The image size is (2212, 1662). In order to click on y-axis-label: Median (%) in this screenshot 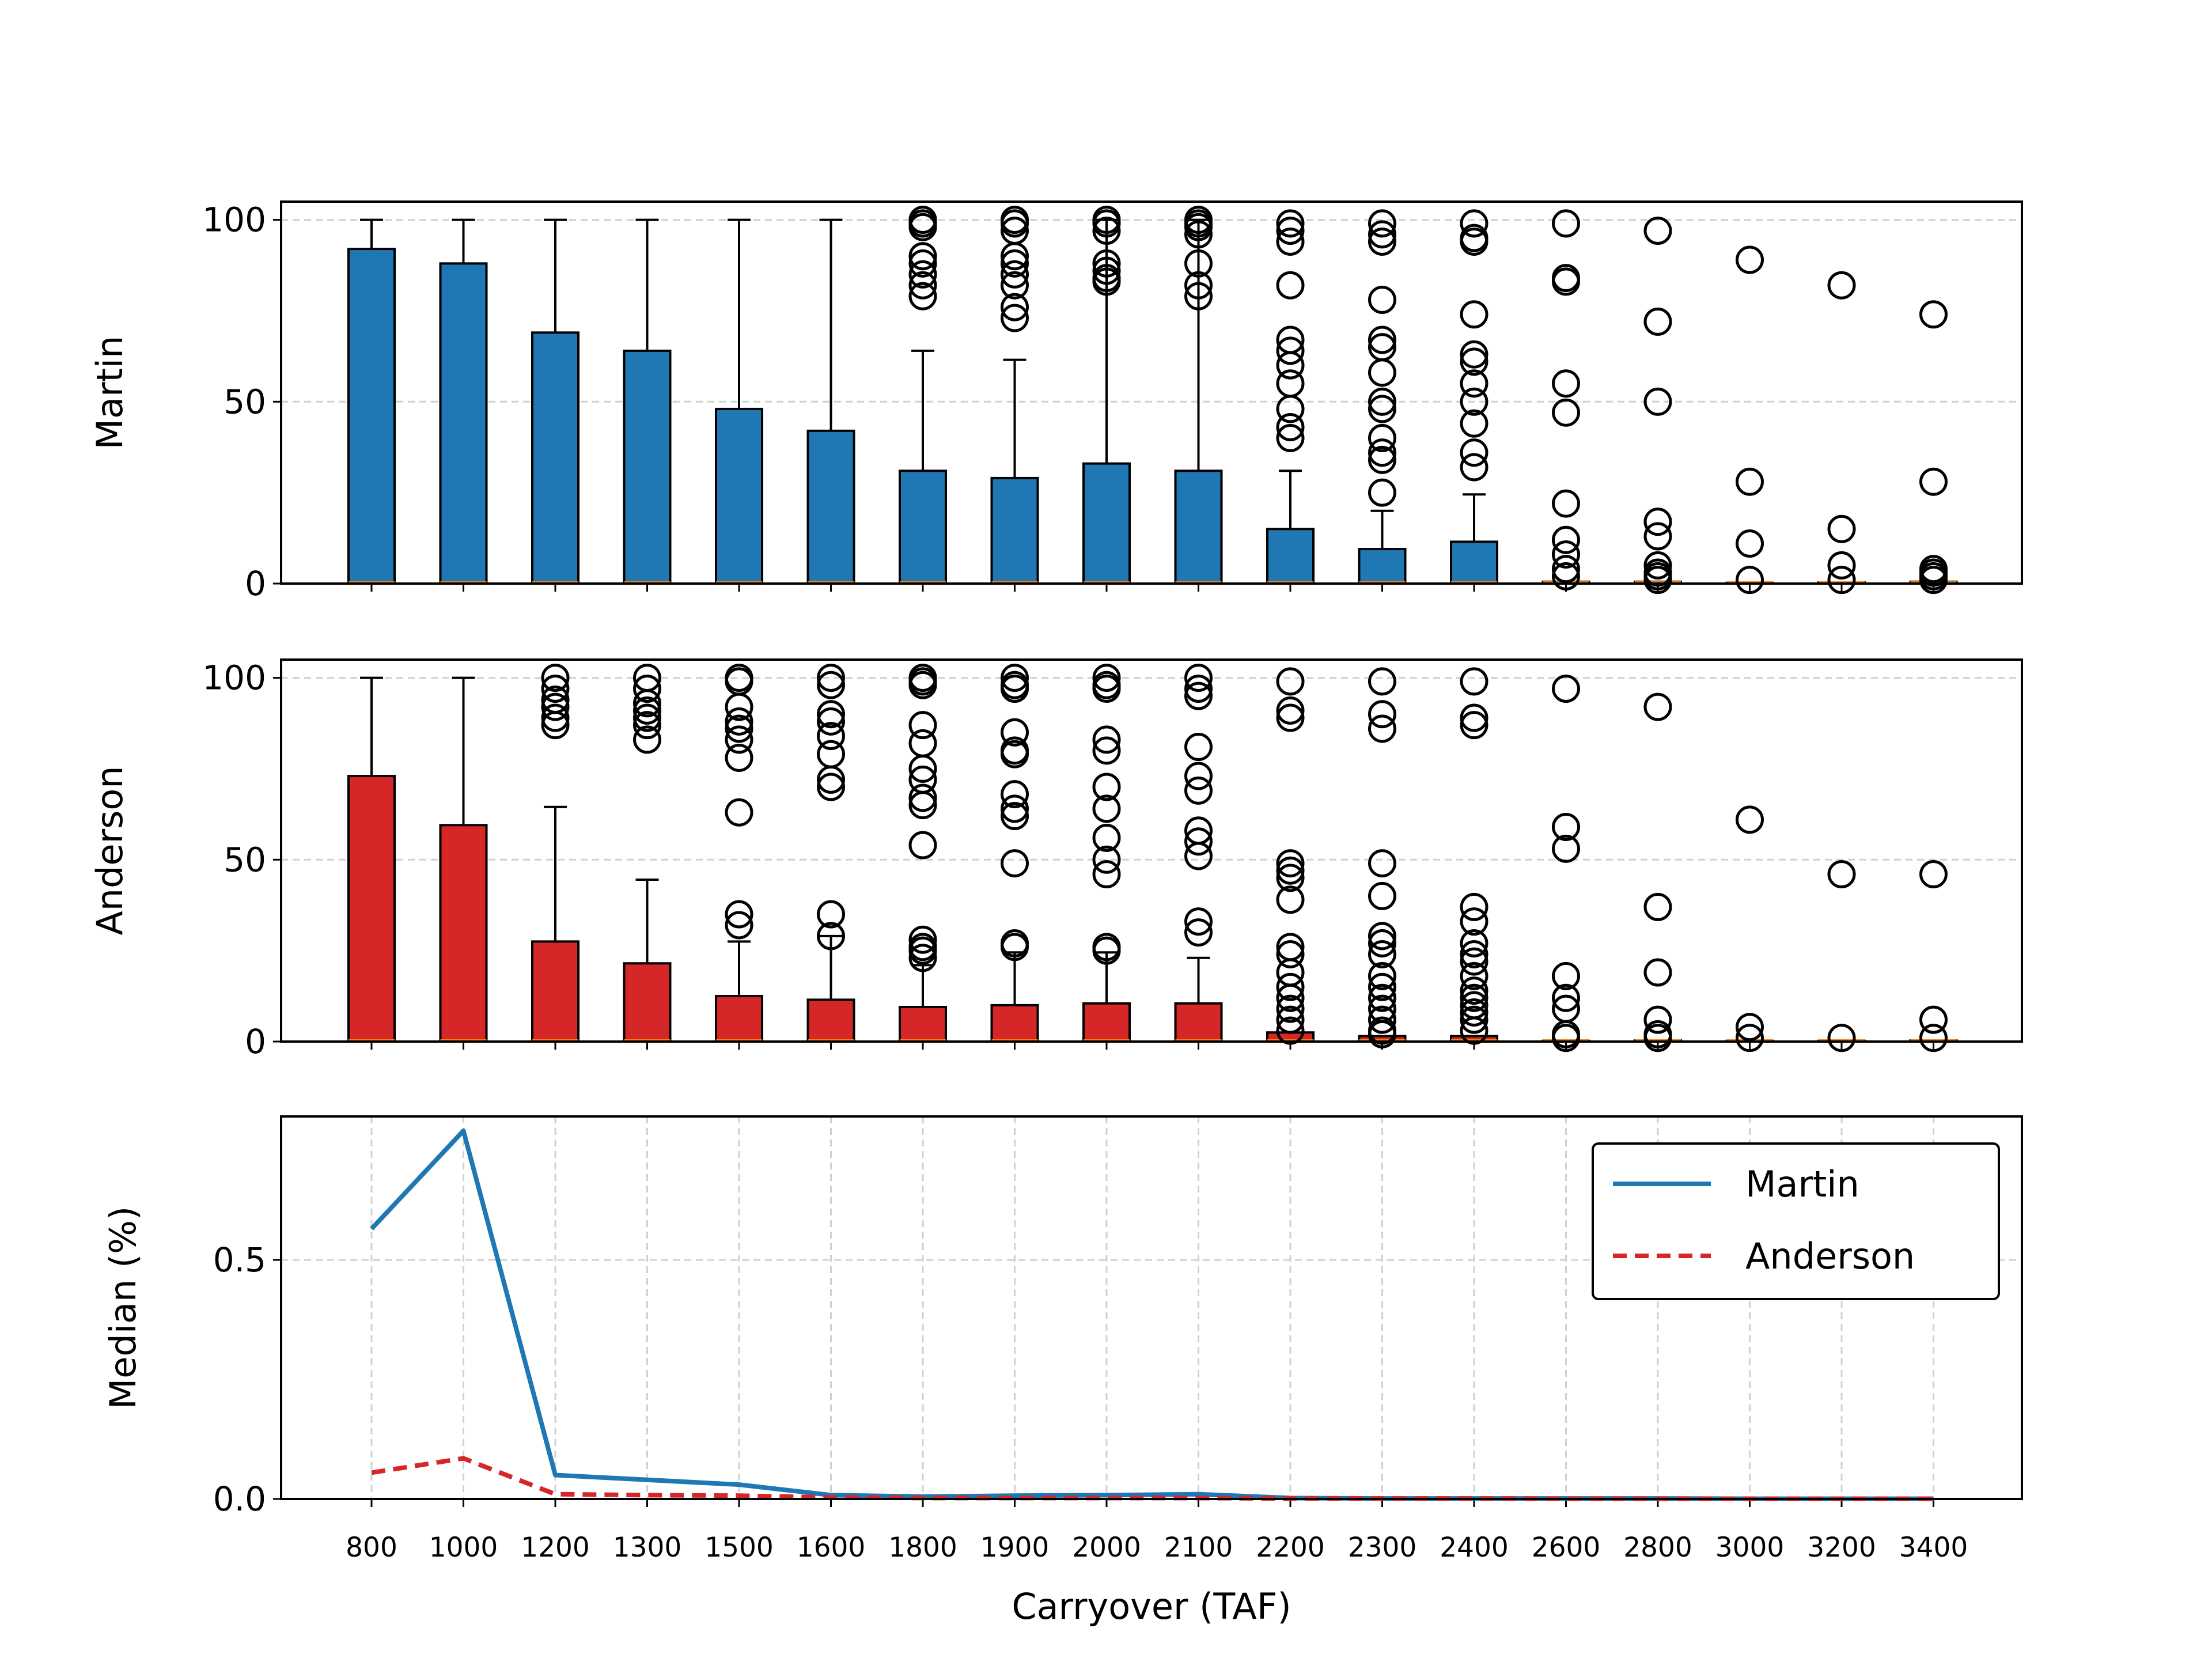, I will do `click(123, 1308)`.